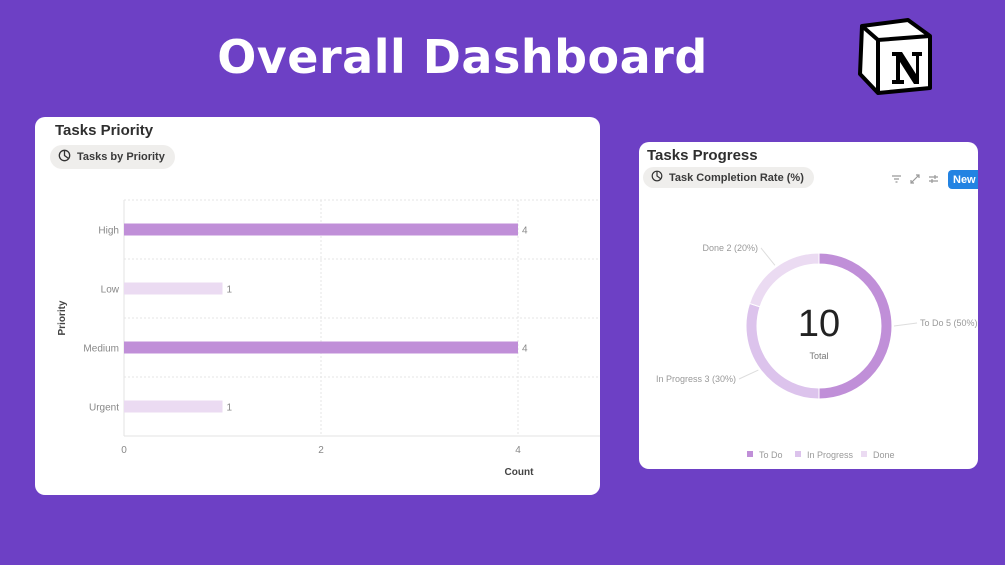  What do you see at coordinates (819, 324) in the screenshot?
I see `center-value: 10` at bounding box center [819, 324].